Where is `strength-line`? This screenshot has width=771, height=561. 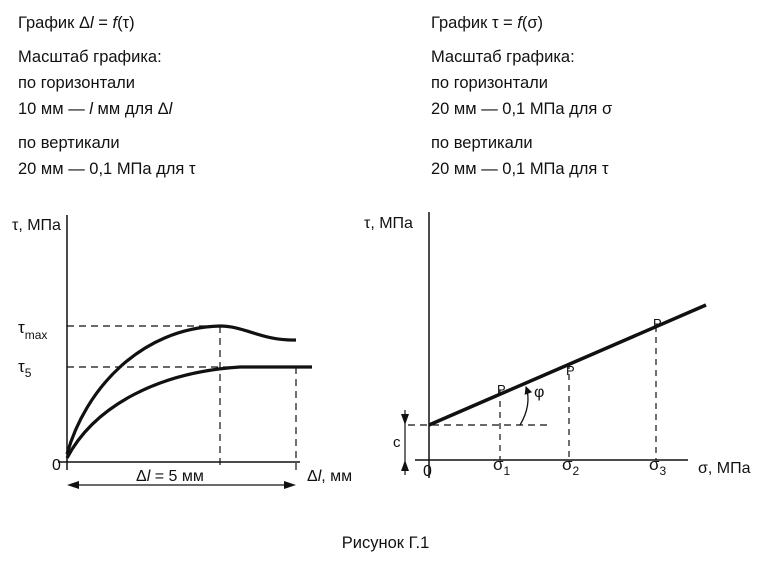
strength-line is located at coordinates (567, 365).